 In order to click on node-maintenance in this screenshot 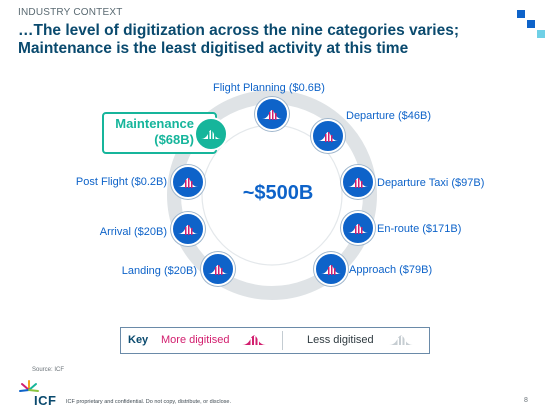, I will do `click(211, 134)`.